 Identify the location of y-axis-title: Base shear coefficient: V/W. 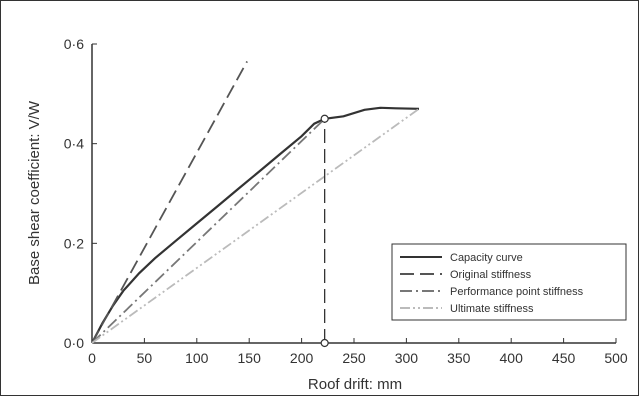
(34, 192).